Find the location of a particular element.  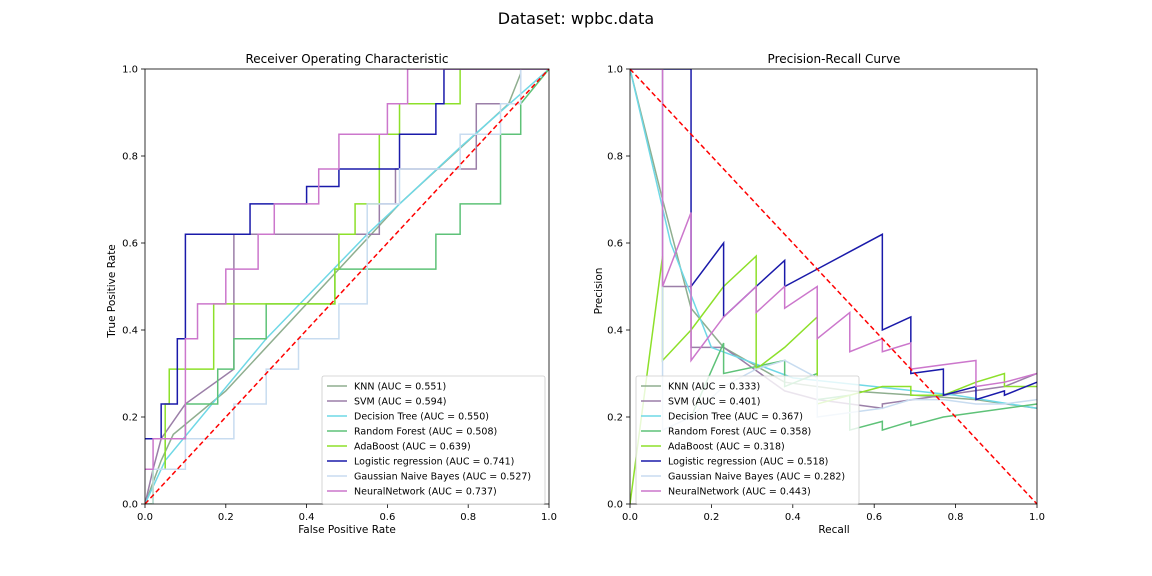

pr-legend-entry: SVM (AUC = 0.401) is located at coordinates (714, 402).